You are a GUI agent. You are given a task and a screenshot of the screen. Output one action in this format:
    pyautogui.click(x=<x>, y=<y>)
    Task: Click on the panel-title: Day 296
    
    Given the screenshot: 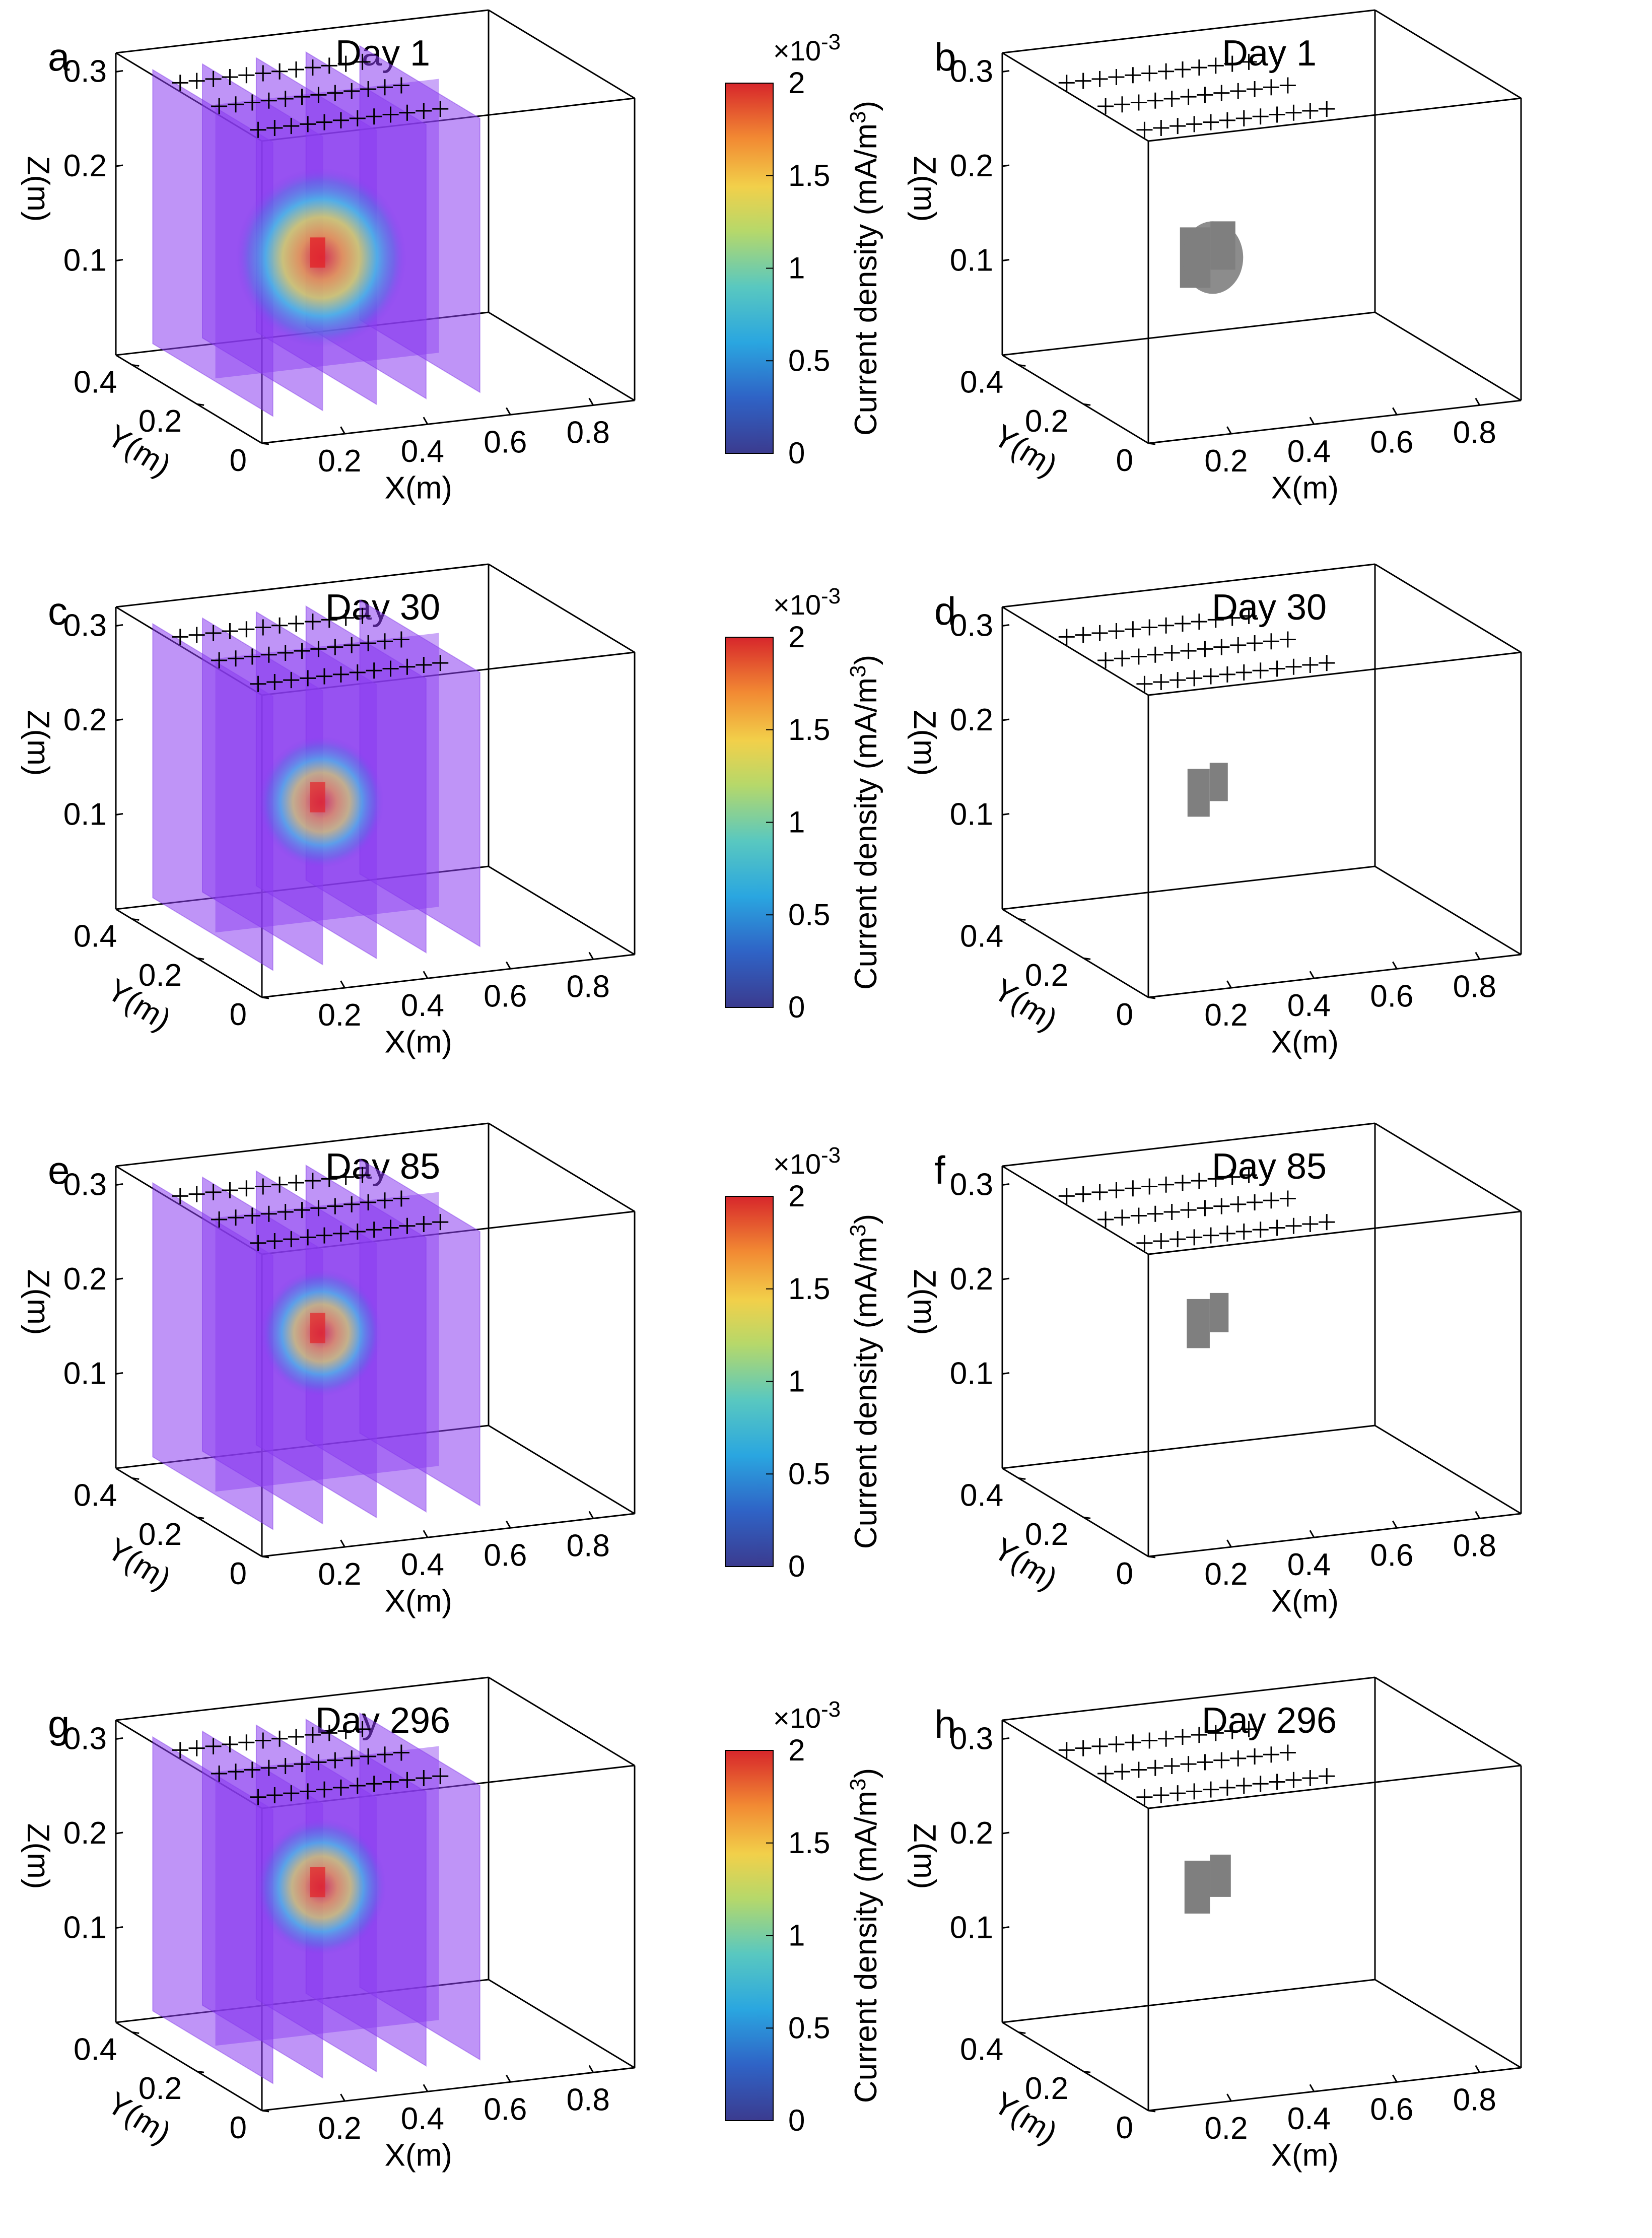 What is the action you would take?
    pyautogui.click(x=1270, y=1721)
    